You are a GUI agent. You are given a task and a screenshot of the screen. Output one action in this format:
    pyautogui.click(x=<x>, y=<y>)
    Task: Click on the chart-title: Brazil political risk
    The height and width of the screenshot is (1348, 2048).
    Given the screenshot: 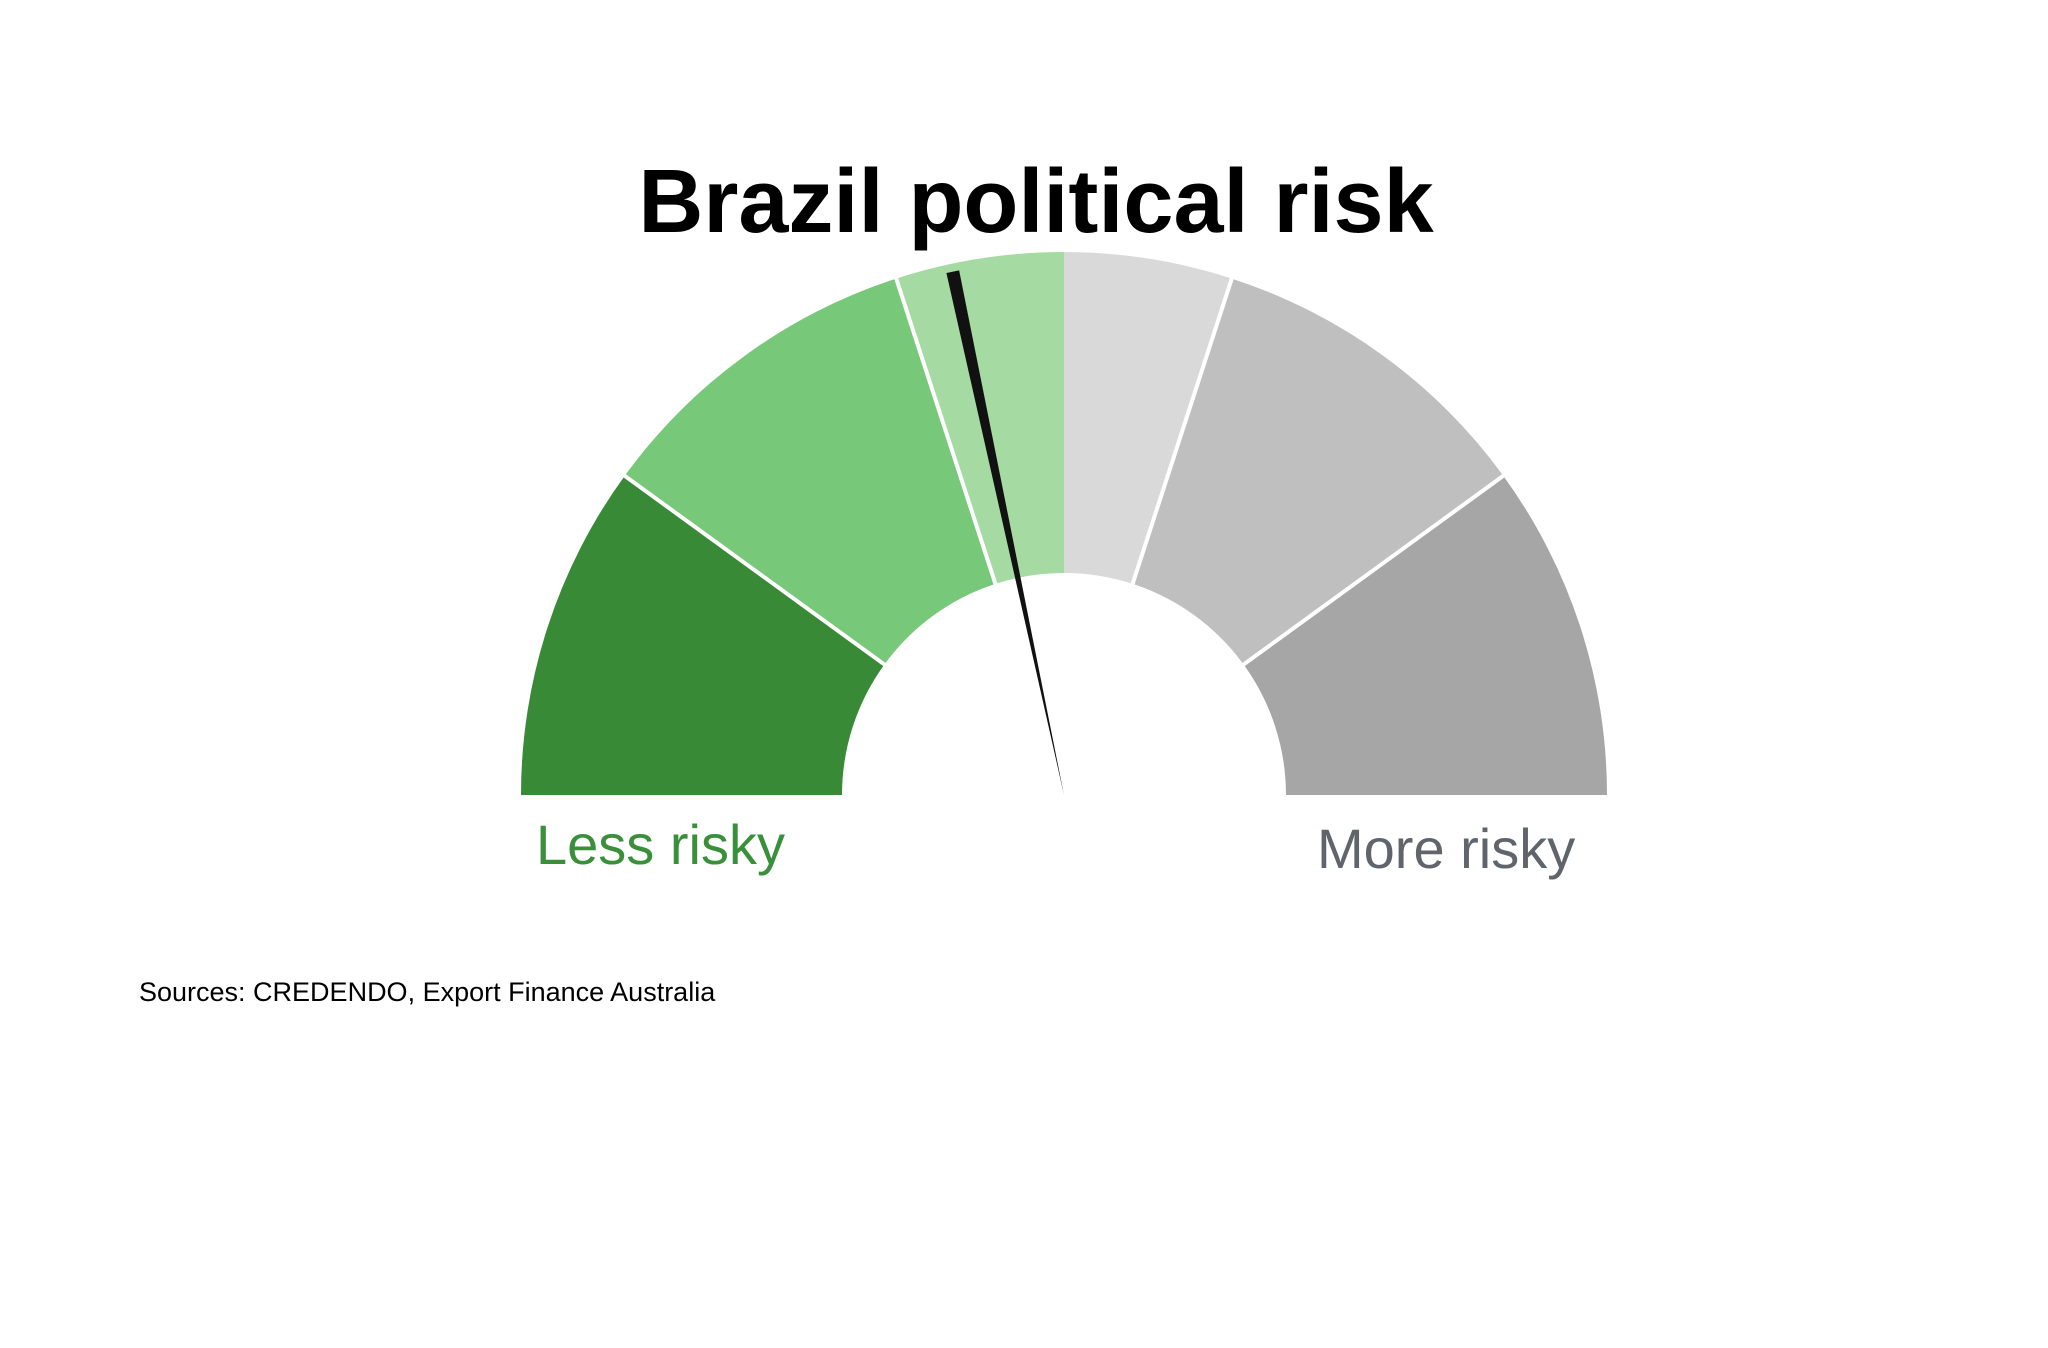 What is the action you would take?
    pyautogui.click(x=1036, y=202)
    